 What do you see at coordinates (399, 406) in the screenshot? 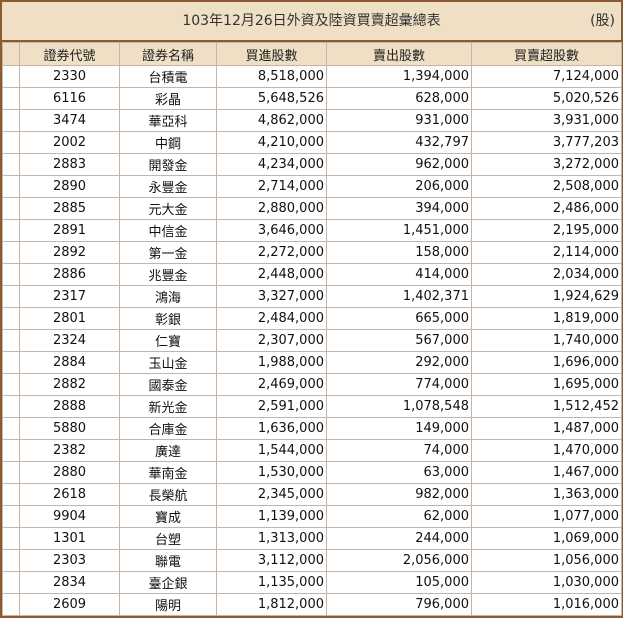
I see `sell-shares-cell: 1,078,548` at bounding box center [399, 406].